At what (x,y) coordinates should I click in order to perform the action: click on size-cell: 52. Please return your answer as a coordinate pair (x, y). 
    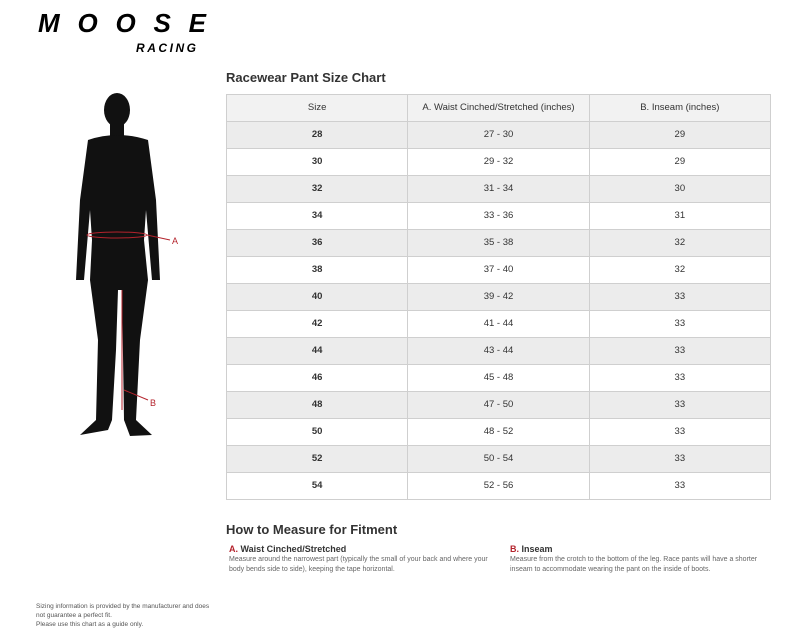
    Looking at the image, I should click on (317, 459).